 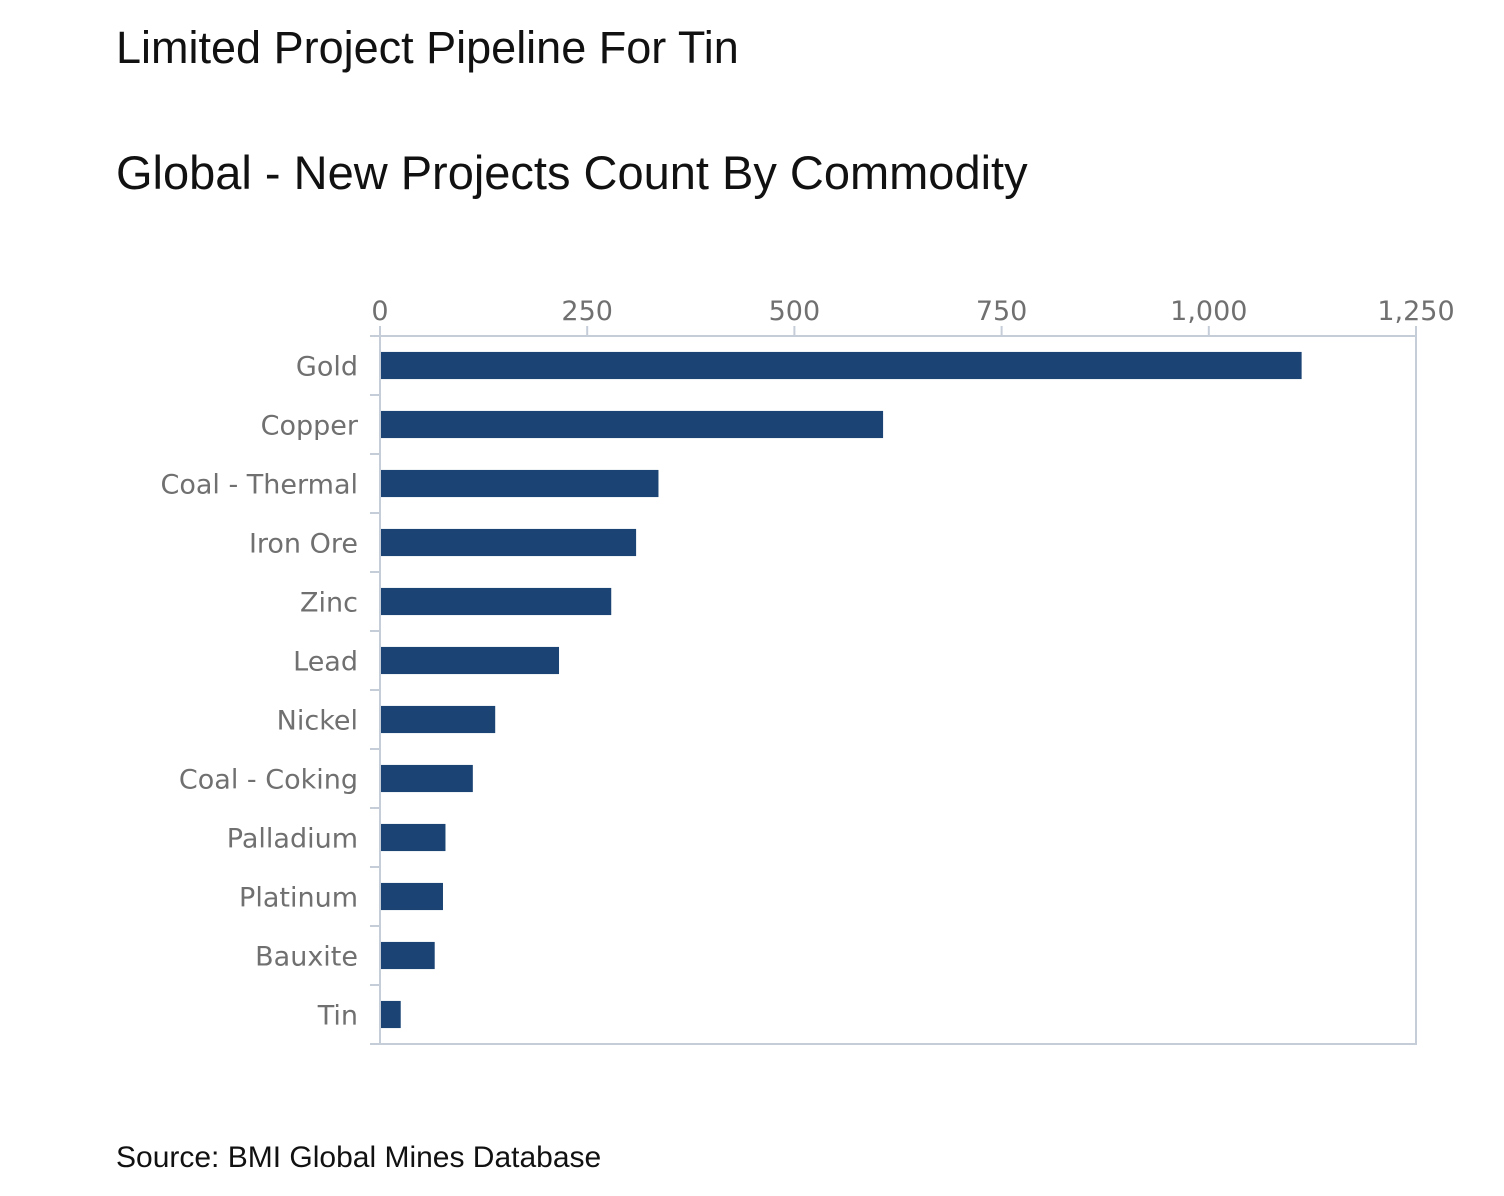 I want to click on category-label: Lead, so click(x=325, y=662).